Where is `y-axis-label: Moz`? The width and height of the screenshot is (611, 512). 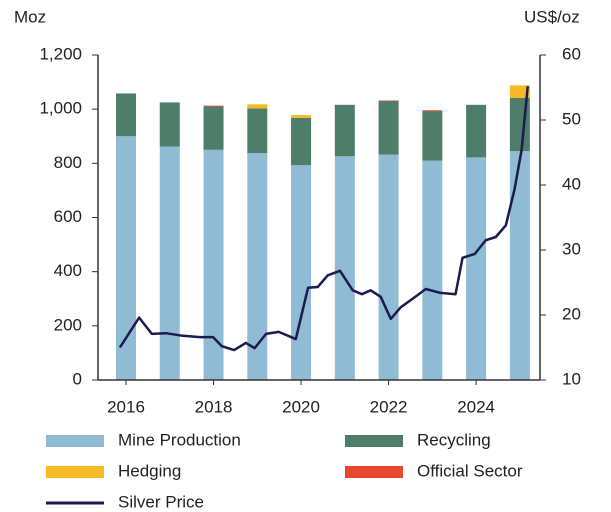 y-axis-label: Moz is located at coordinates (30, 16).